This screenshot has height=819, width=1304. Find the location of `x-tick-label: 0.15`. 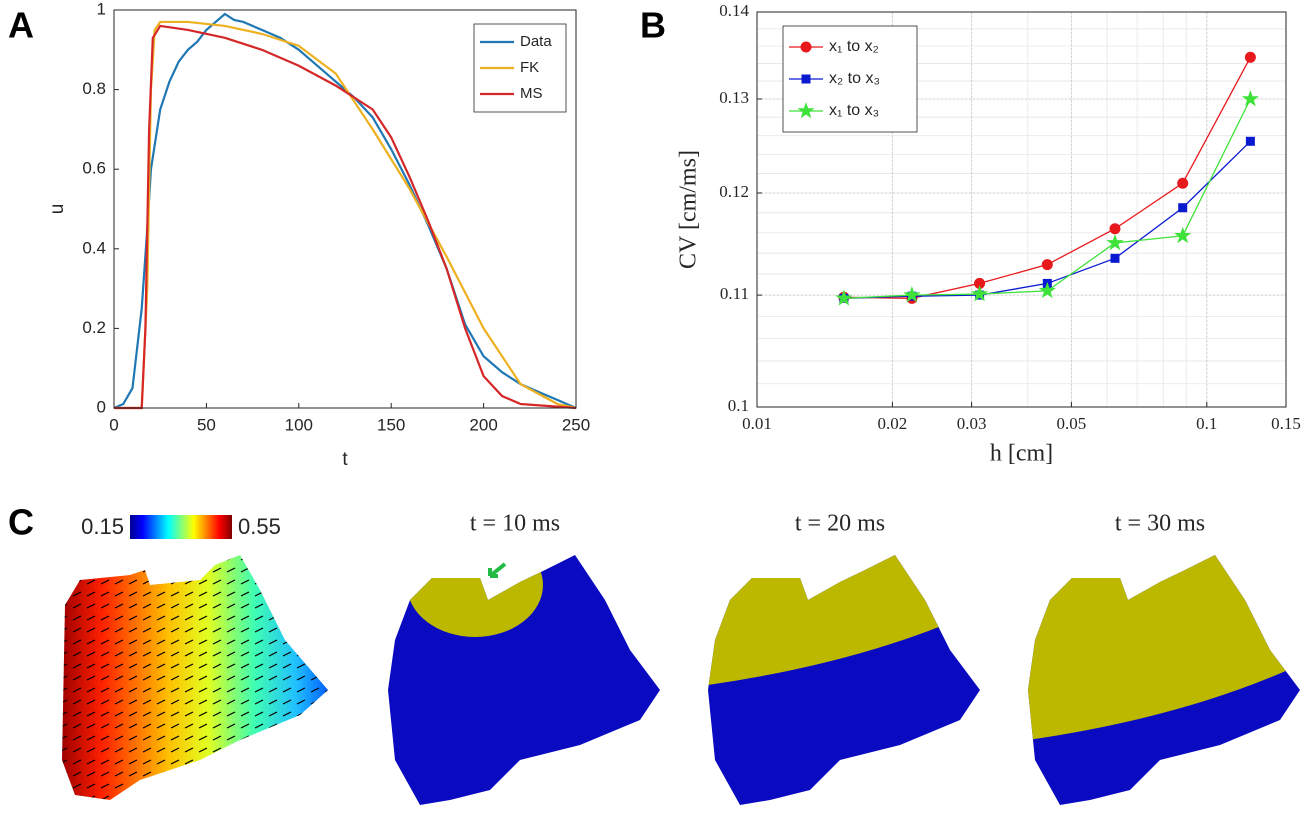

x-tick-label: 0.15 is located at coordinates (1286, 423).